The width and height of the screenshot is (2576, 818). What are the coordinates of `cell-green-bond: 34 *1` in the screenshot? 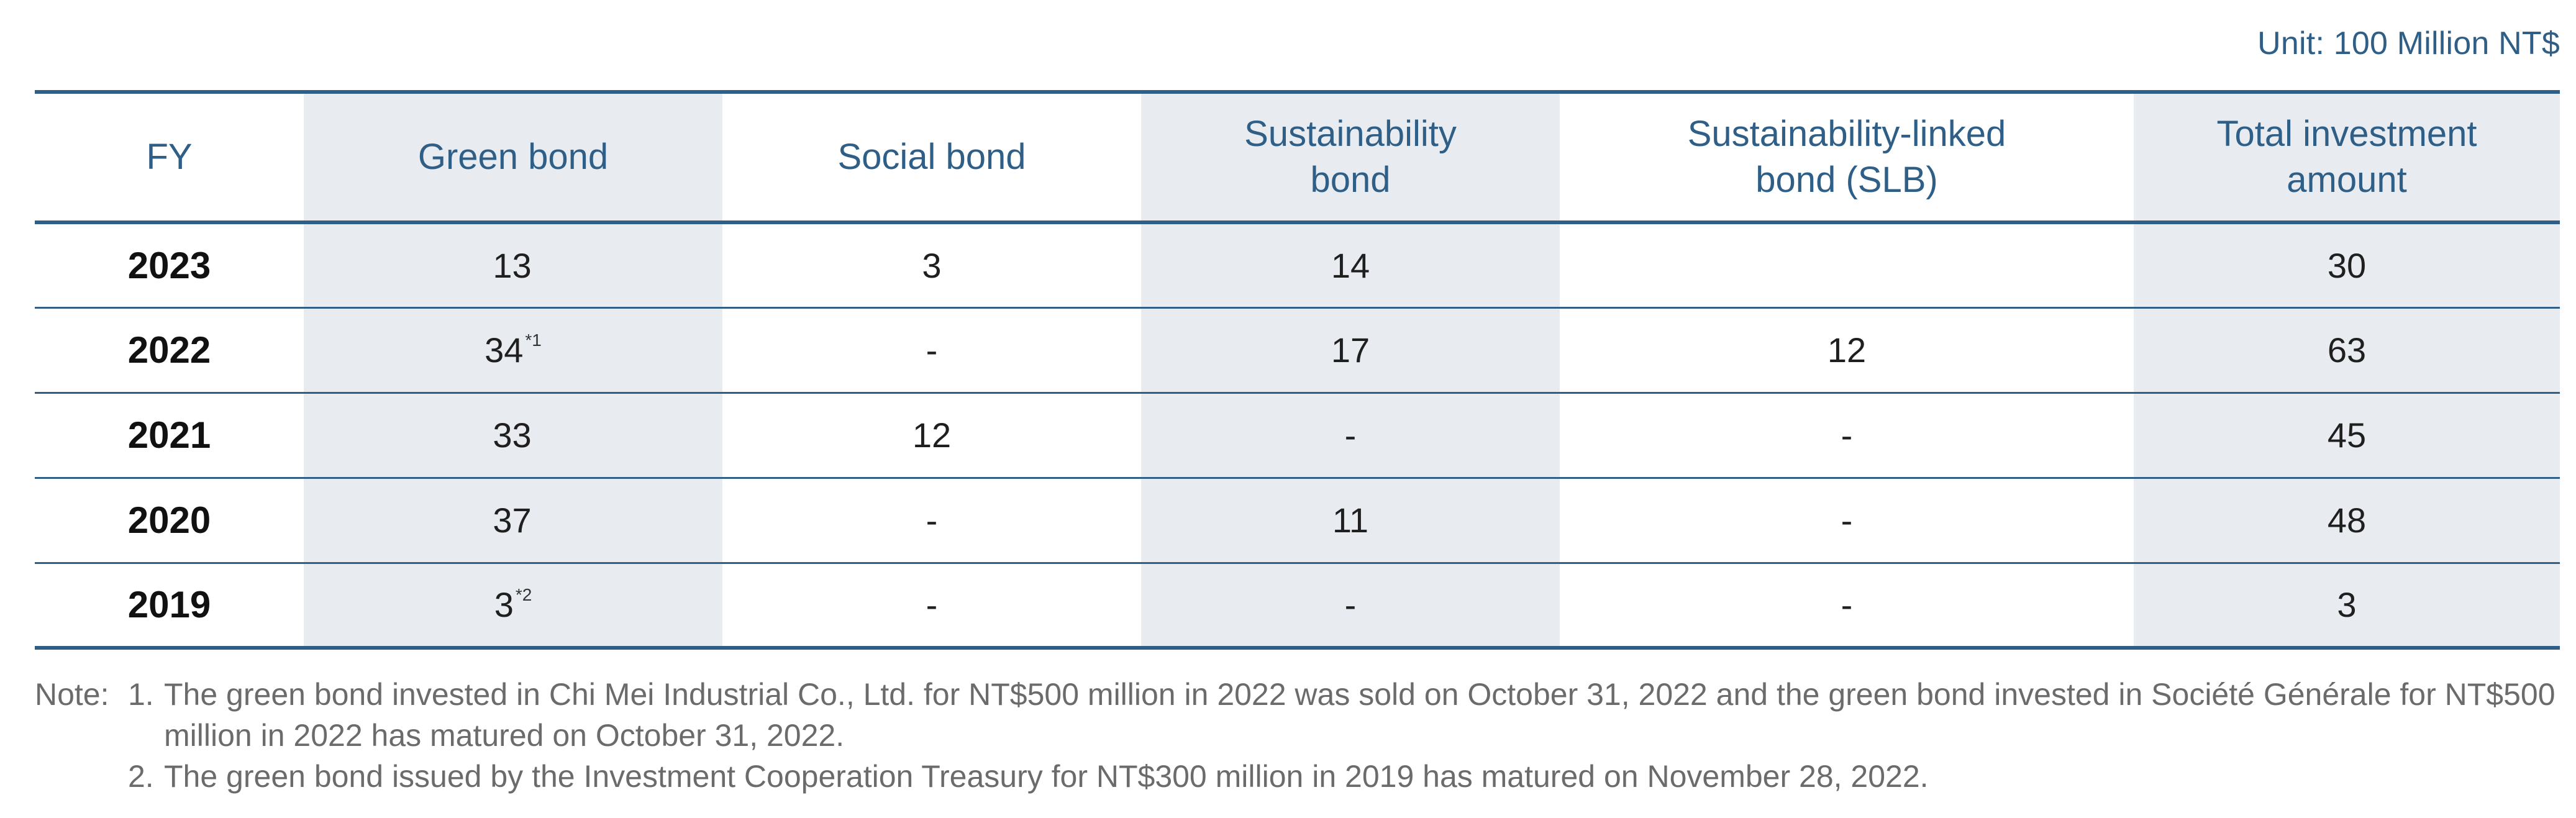 It's located at (513, 350).